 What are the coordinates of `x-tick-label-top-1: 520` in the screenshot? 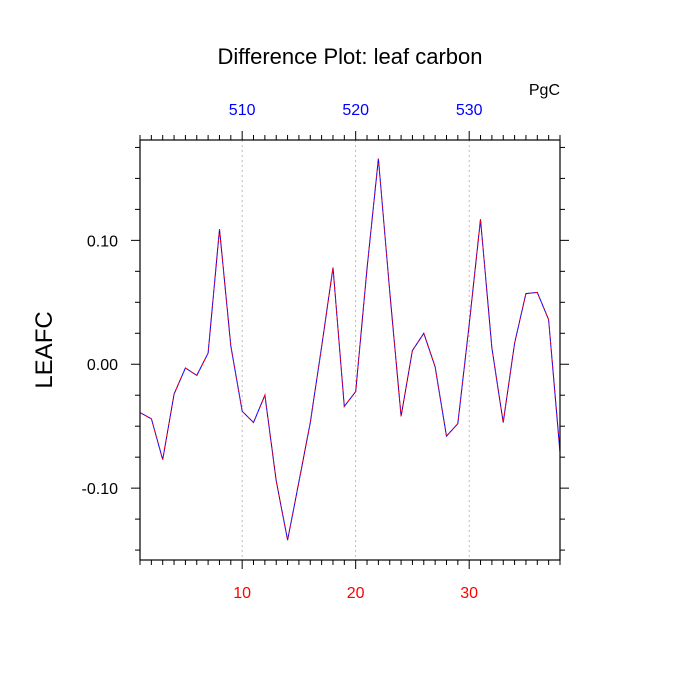 It's located at (355, 110).